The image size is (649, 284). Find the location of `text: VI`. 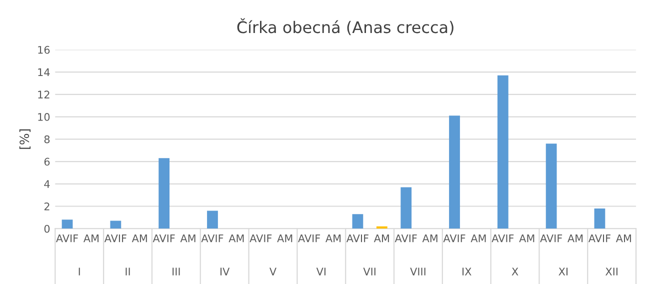

text: VI is located at coordinates (321, 272).